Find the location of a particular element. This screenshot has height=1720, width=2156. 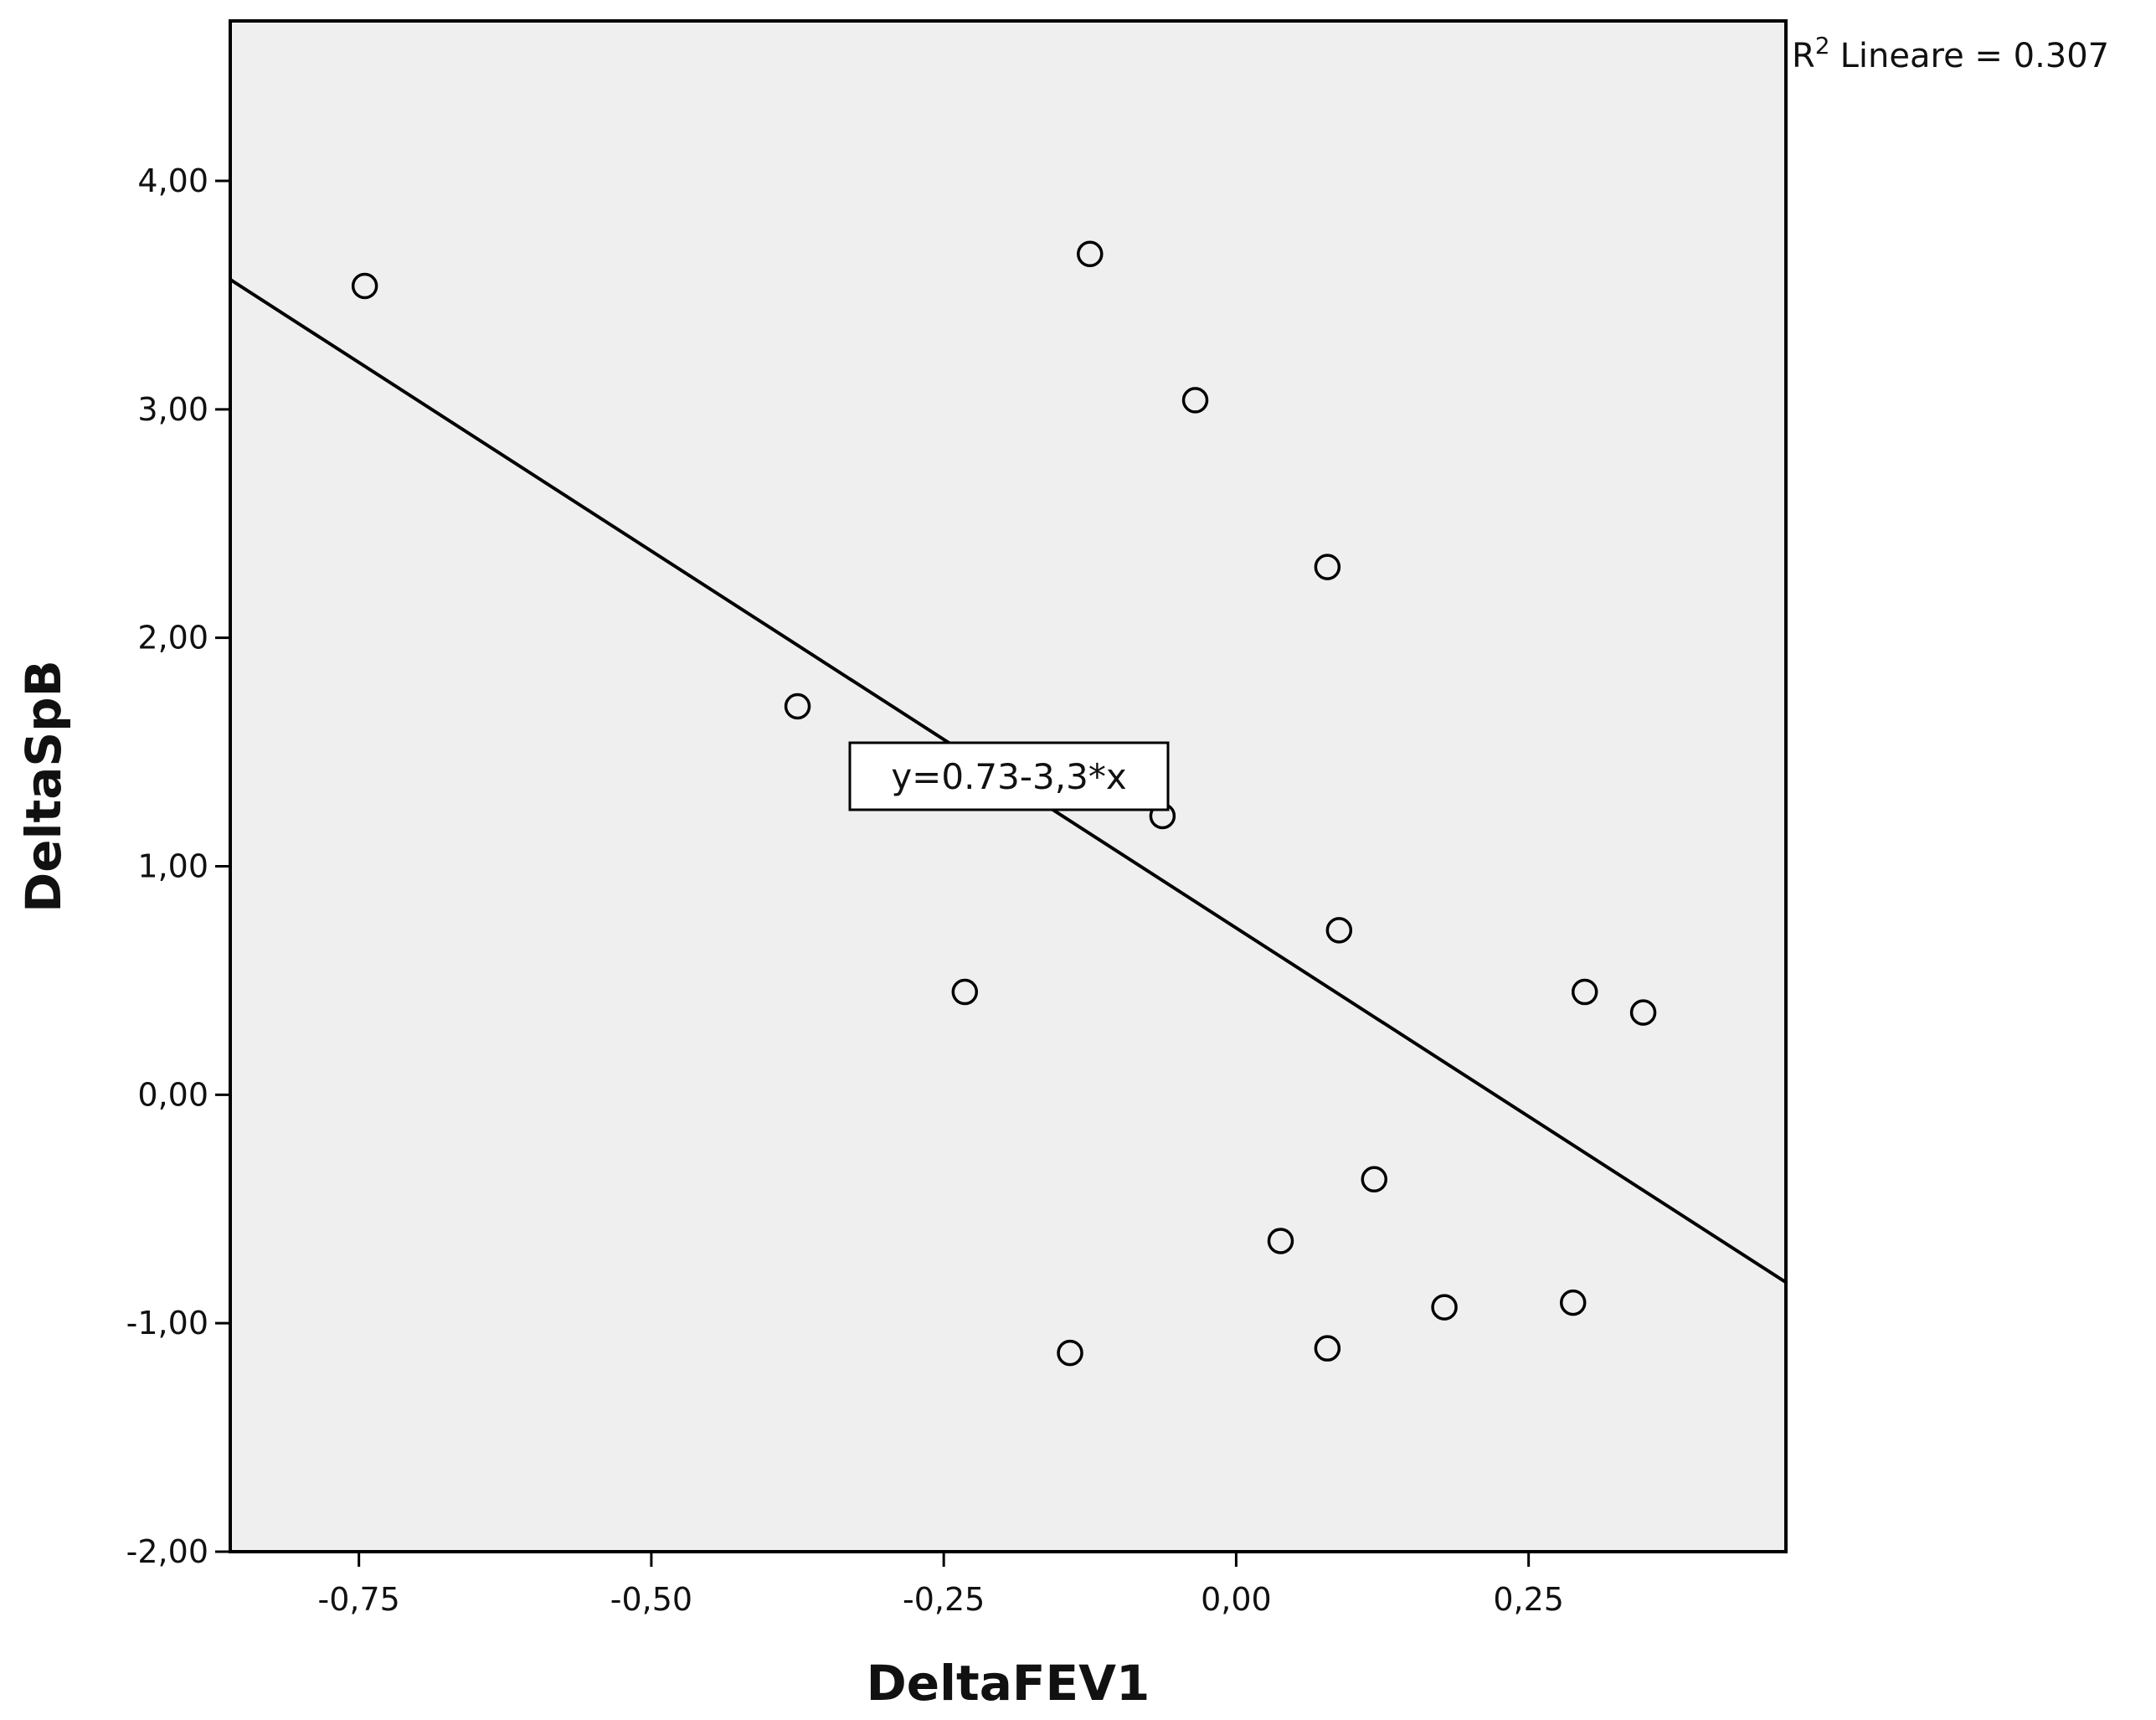

y-tick-label-5: 2,00 is located at coordinates (172, 638).